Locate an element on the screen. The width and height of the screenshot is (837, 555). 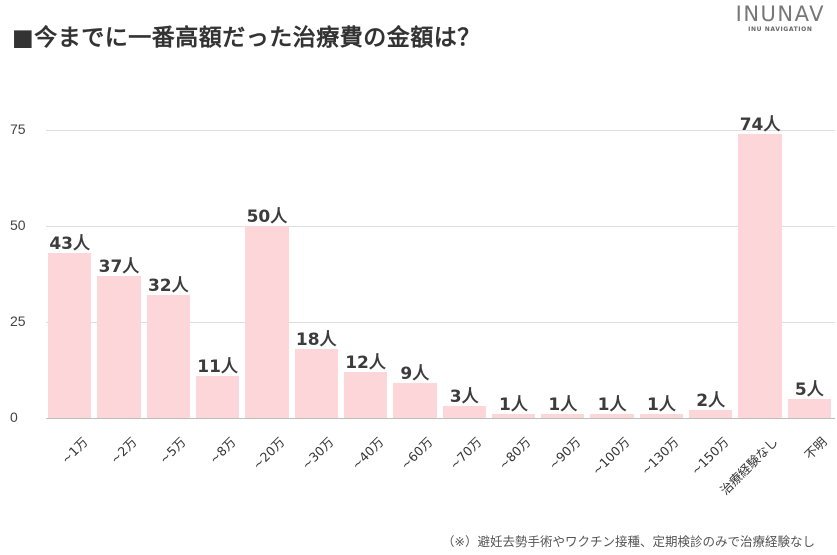
bar-value-label: 18人 is located at coordinates (316, 339).